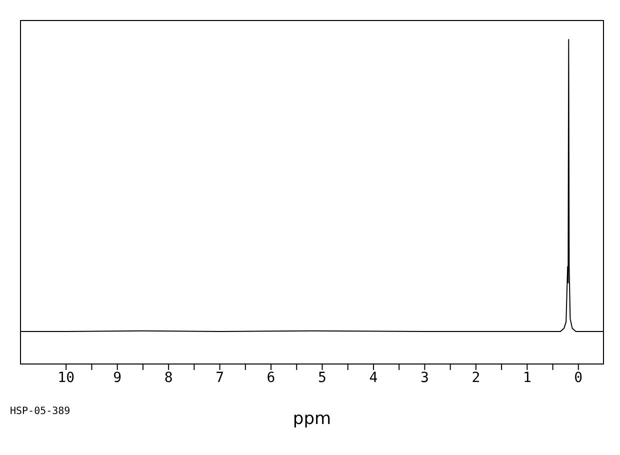 Image resolution: width=620 pixels, height=455 pixels. Describe the element at coordinates (66, 378) in the screenshot. I see `x-tick-label: 10` at that location.